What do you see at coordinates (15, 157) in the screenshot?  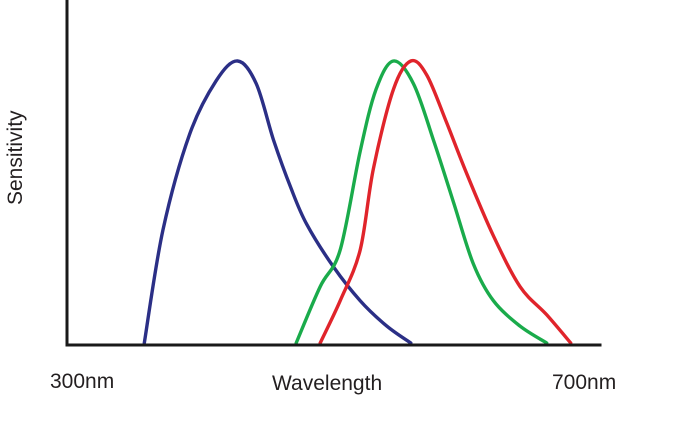 I see `y-axis-label: Sensitivity` at bounding box center [15, 157].